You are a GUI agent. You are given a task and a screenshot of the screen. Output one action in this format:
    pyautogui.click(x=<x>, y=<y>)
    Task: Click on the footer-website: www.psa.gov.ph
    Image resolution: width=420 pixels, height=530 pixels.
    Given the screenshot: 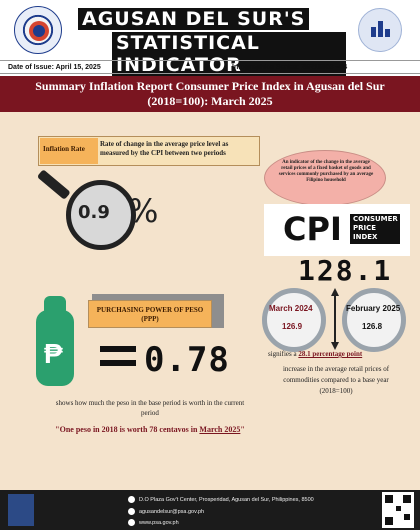 What is the action you would take?
    pyautogui.click(x=153, y=522)
    